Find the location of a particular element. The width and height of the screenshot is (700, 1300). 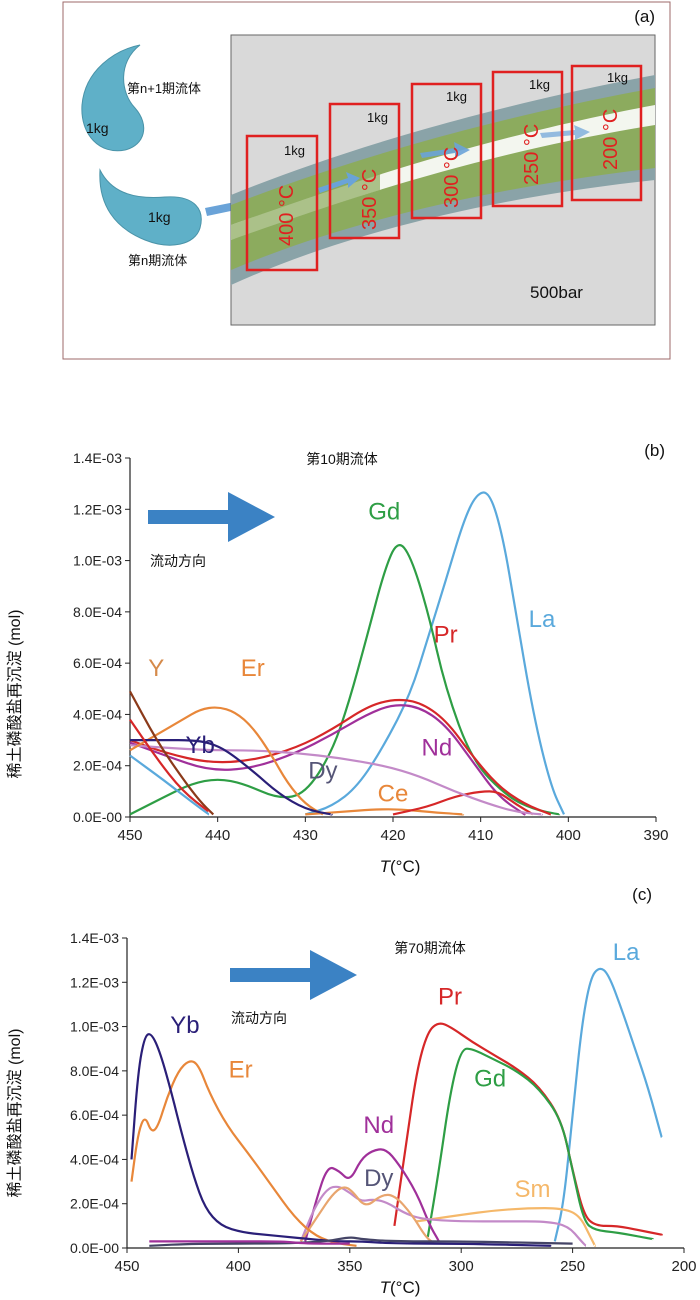

stage-400-temp: 400 °C is located at coordinates (287, 215).